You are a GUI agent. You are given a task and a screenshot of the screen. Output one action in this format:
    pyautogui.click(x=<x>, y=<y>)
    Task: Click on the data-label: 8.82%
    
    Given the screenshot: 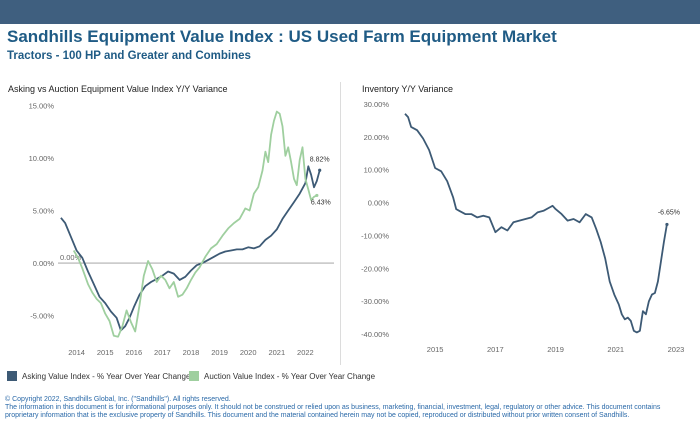 What is the action you would take?
    pyautogui.click(x=320, y=159)
    